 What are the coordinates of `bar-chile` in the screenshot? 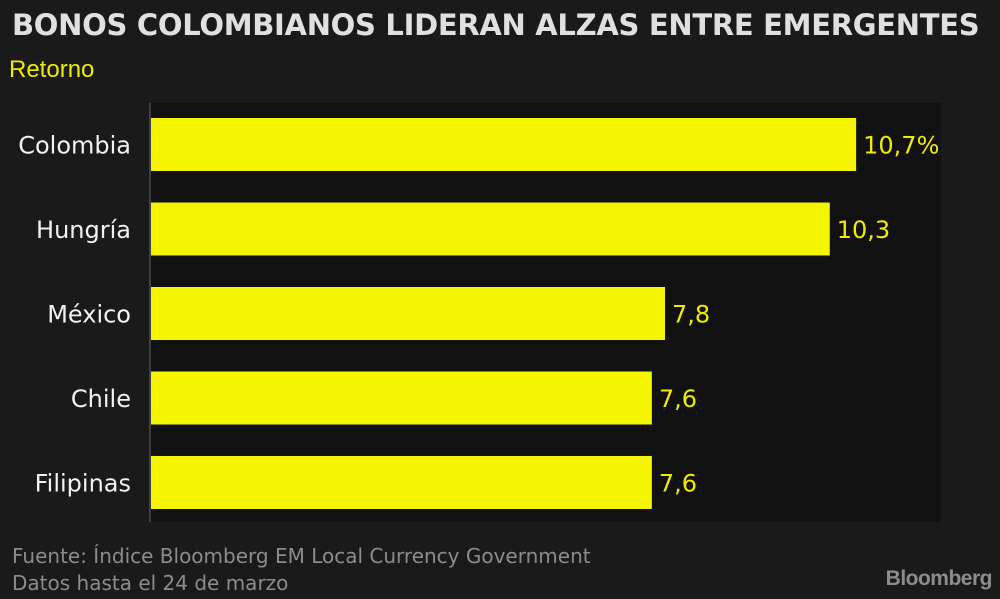 It's located at (401, 398).